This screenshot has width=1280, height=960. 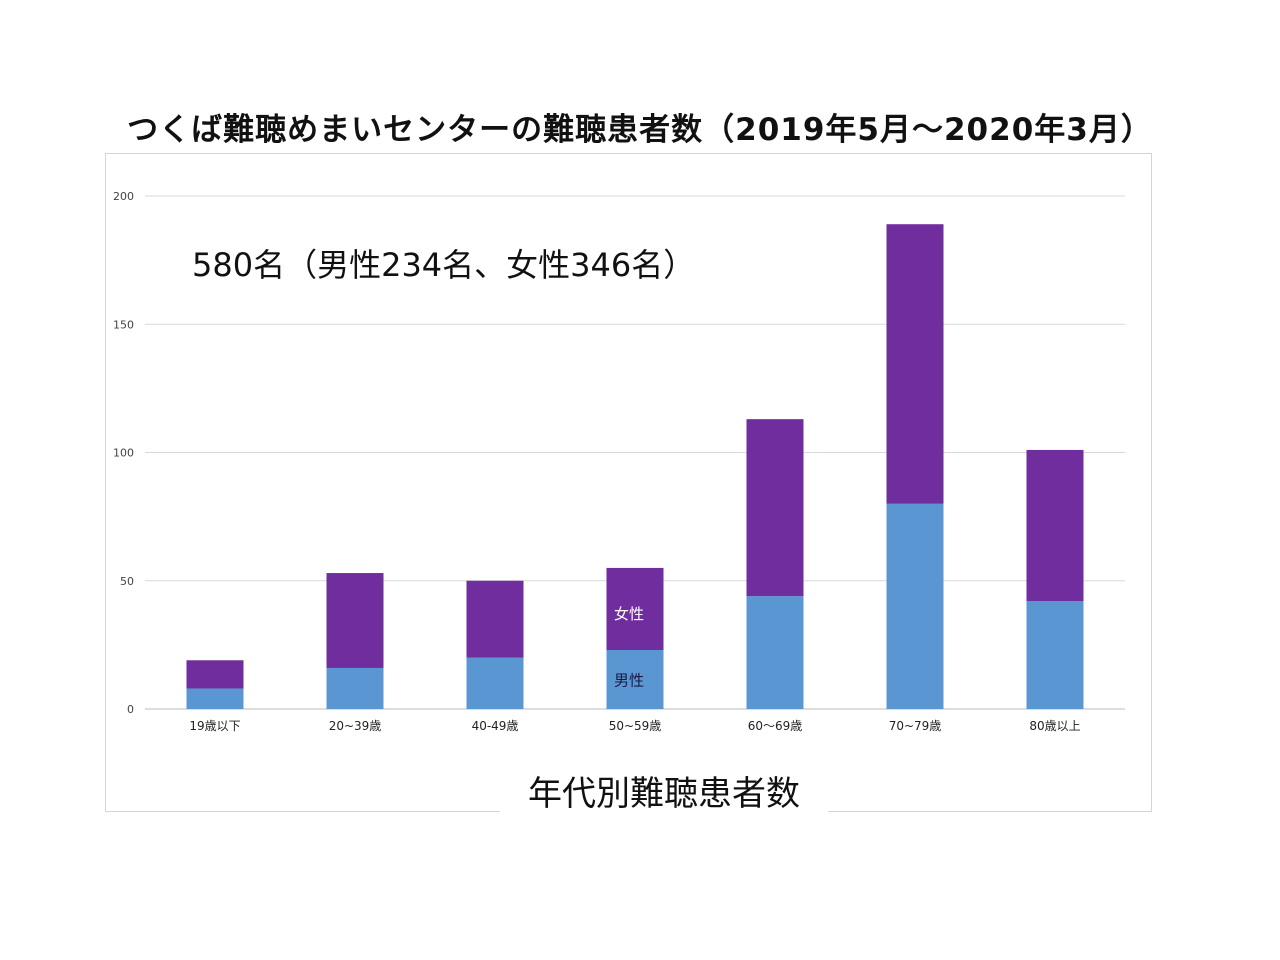 What do you see at coordinates (123, 324) in the screenshot?
I see `y-tick-label: 150` at bounding box center [123, 324].